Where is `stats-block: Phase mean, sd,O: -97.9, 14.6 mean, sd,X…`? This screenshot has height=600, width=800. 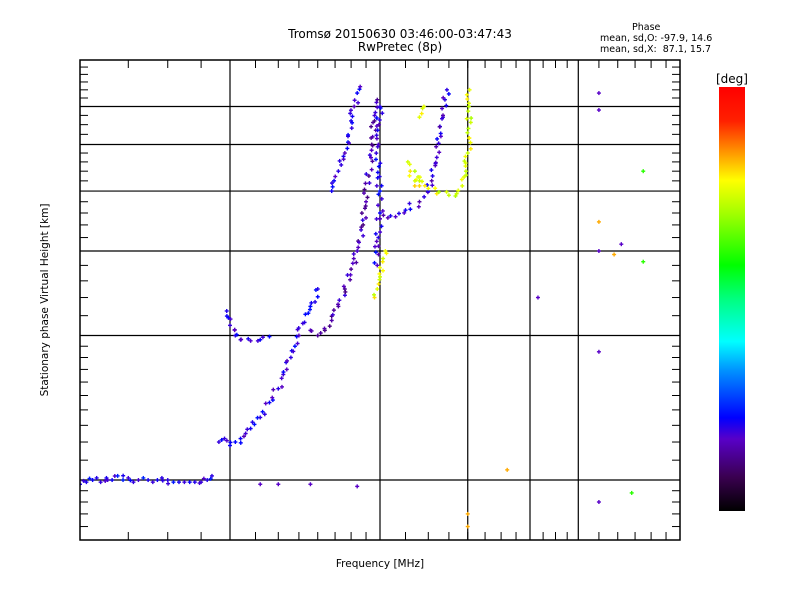
stats-block: Phase mean, sd,O: -97.9, 14.6 mean, sd,X… is located at coordinates (680, 38).